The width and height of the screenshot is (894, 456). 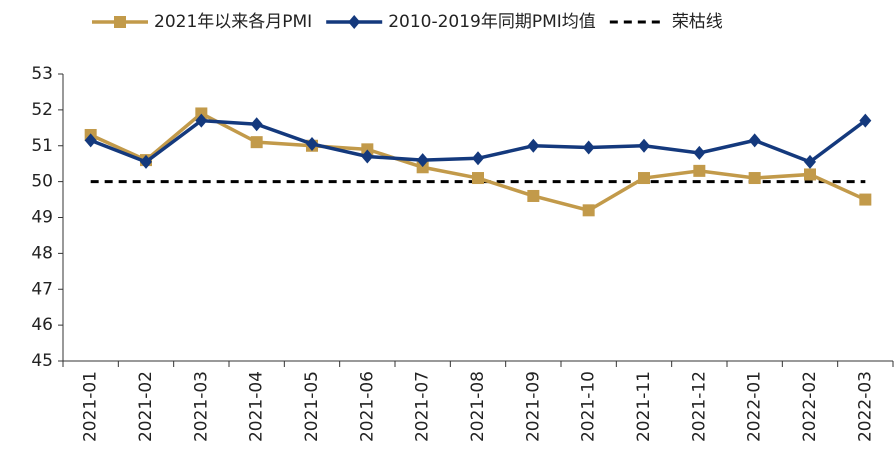 I want to click on x-tick-label: 2021-02, so click(x=146, y=406).